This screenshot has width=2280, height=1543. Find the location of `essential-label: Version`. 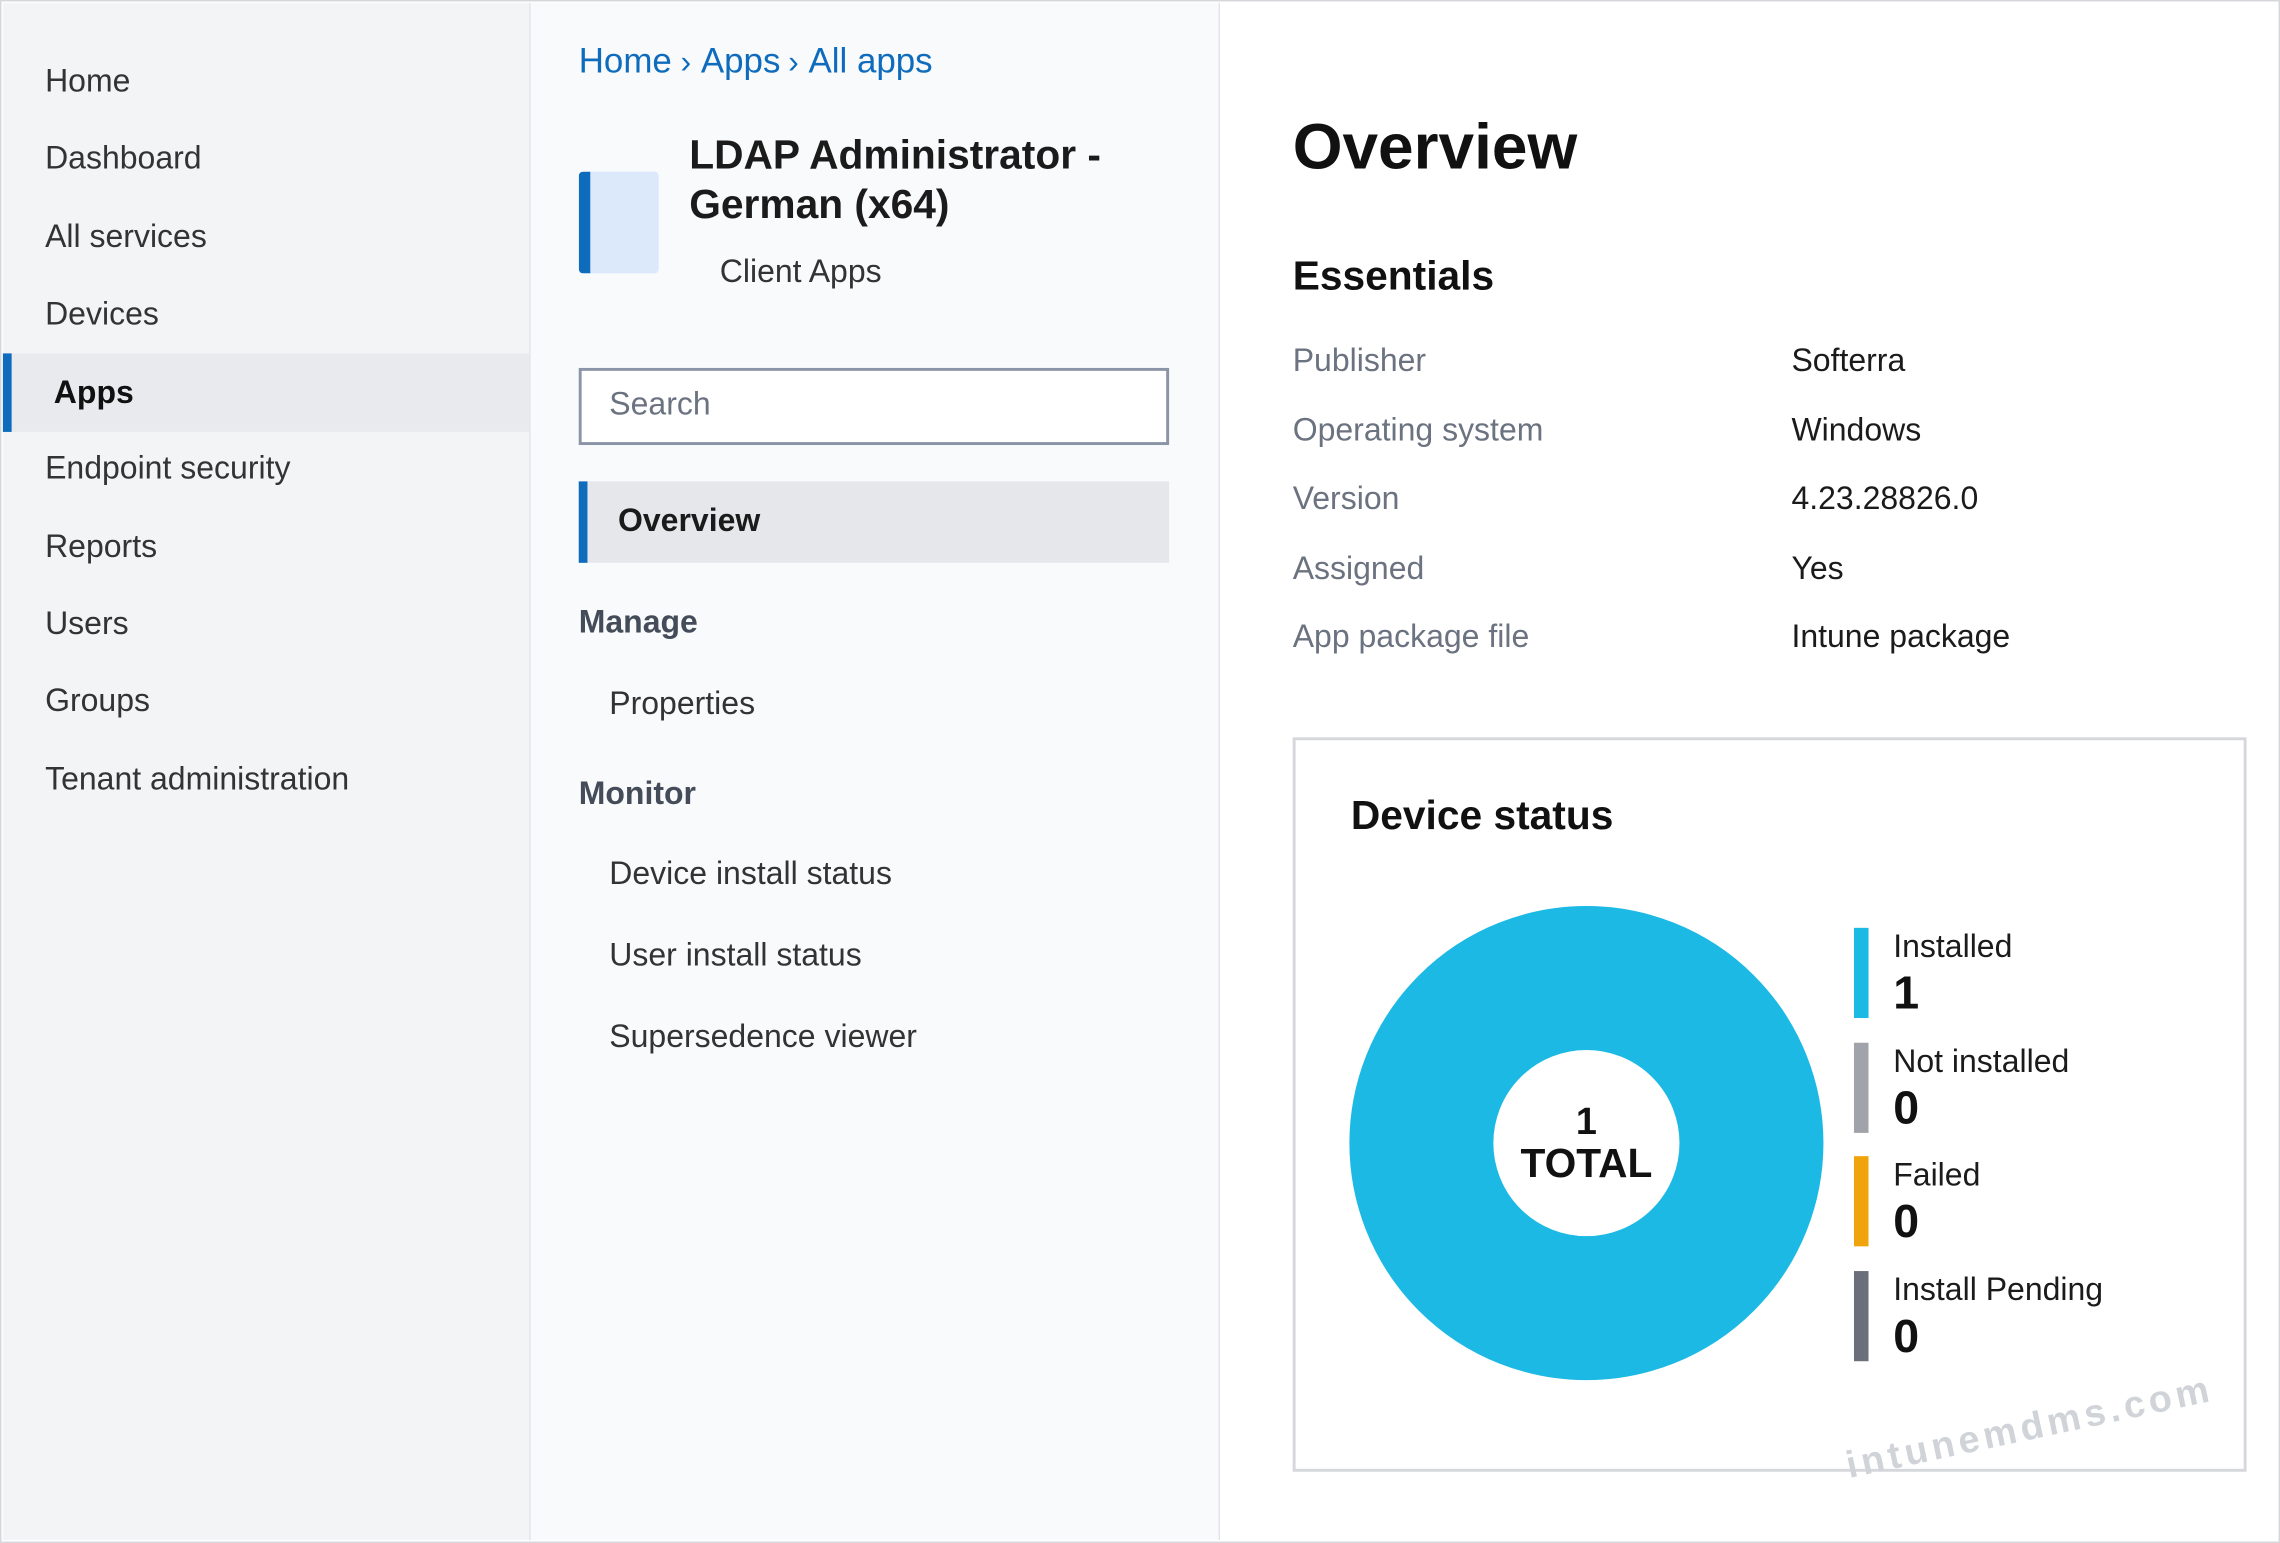

essential-label: Version is located at coordinates (1346, 498).